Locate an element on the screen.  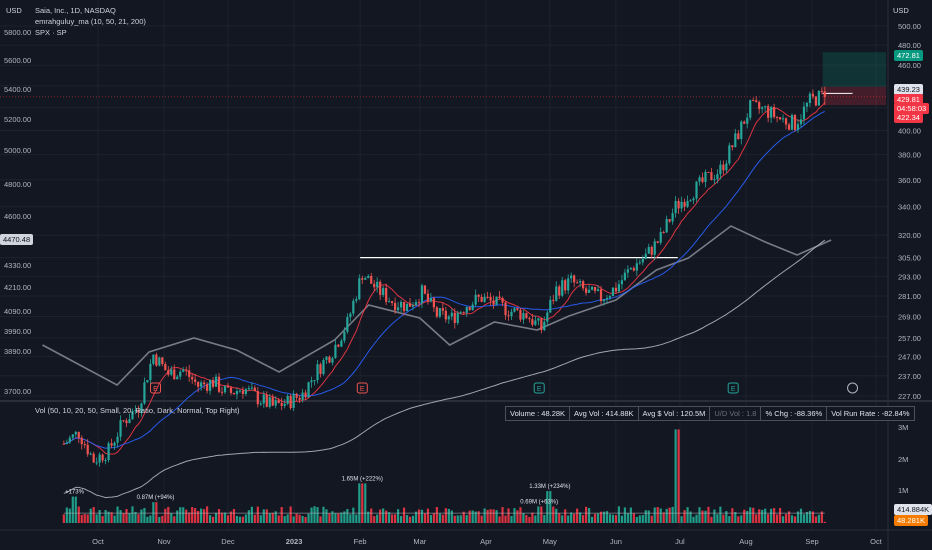
last-volume-tag: 48.281K is located at coordinates (911, 520).